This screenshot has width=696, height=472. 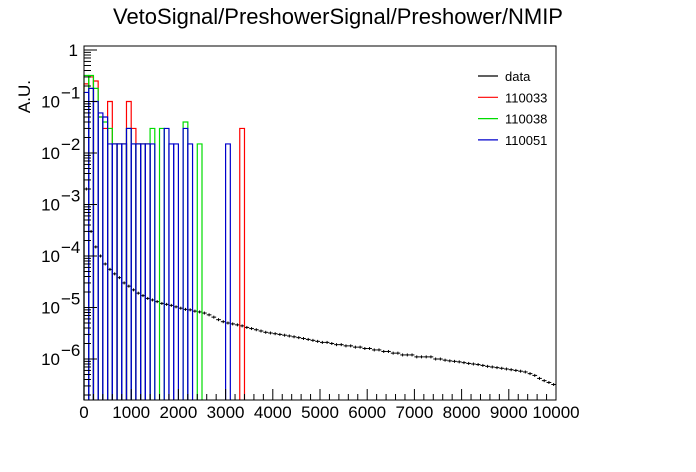 What do you see at coordinates (273, 412) in the screenshot?
I see `x-tick-label: 4000` at bounding box center [273, 412].